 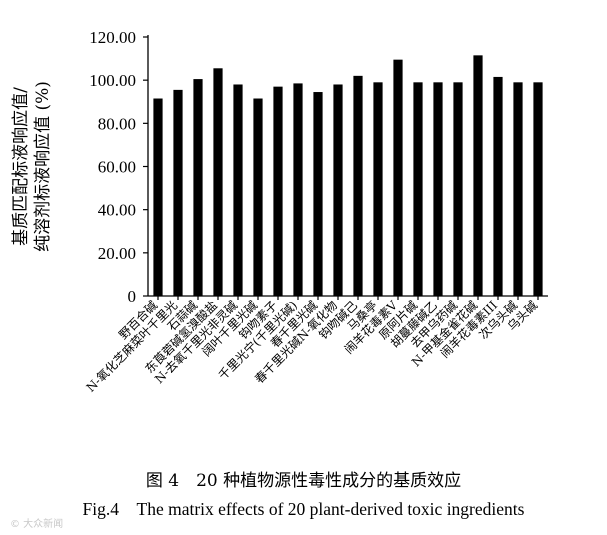 I want to click on y-tick-label: 60.00, so click(x=117, y=167).